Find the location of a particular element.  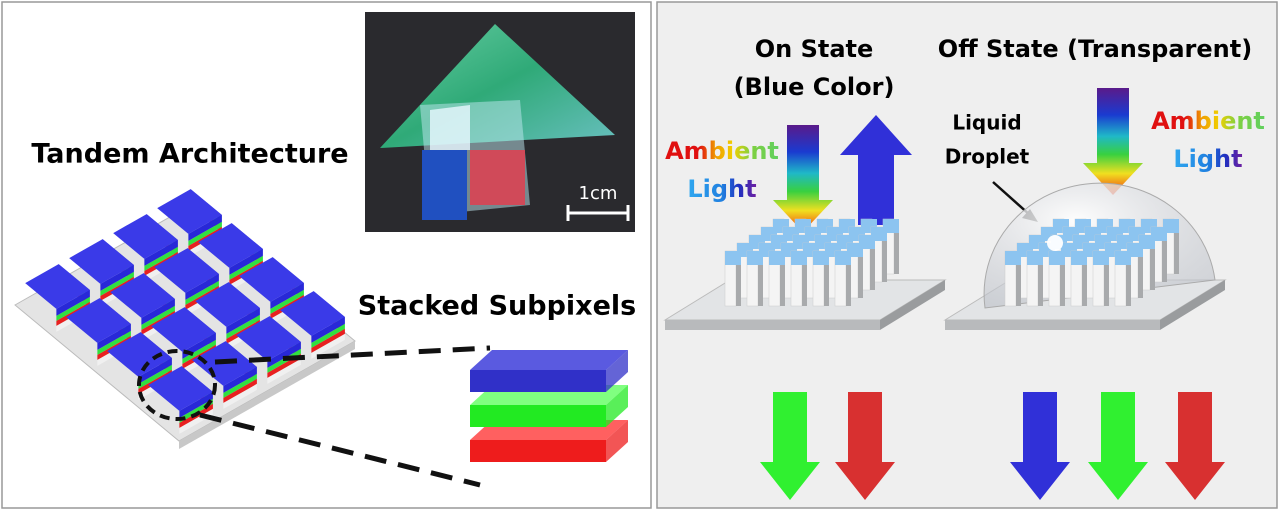

off-state-title: Off State (Transparent) is located at coordinates (1095, 49).